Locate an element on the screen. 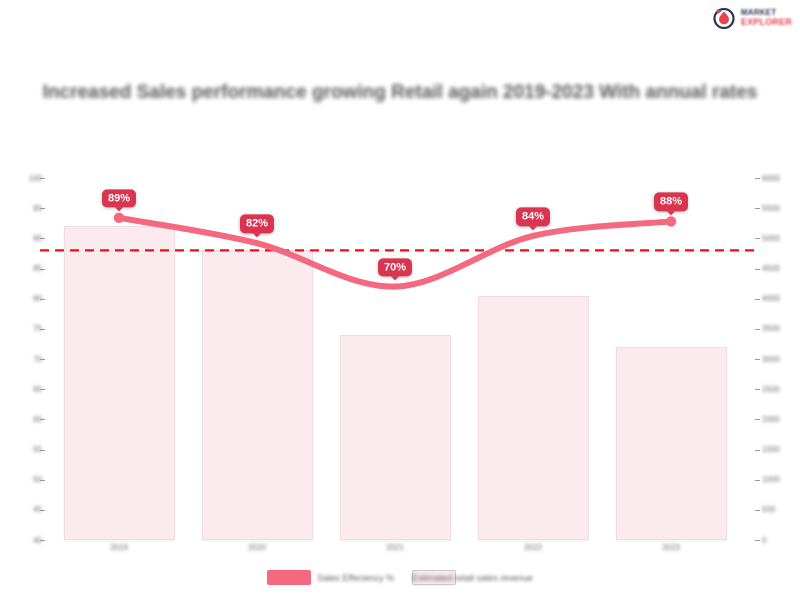 Image resolution: width=800 pixels, height=600 pixels. legend-item-bar: Estimated retail sales revenue is located at coordinates (472, 577).